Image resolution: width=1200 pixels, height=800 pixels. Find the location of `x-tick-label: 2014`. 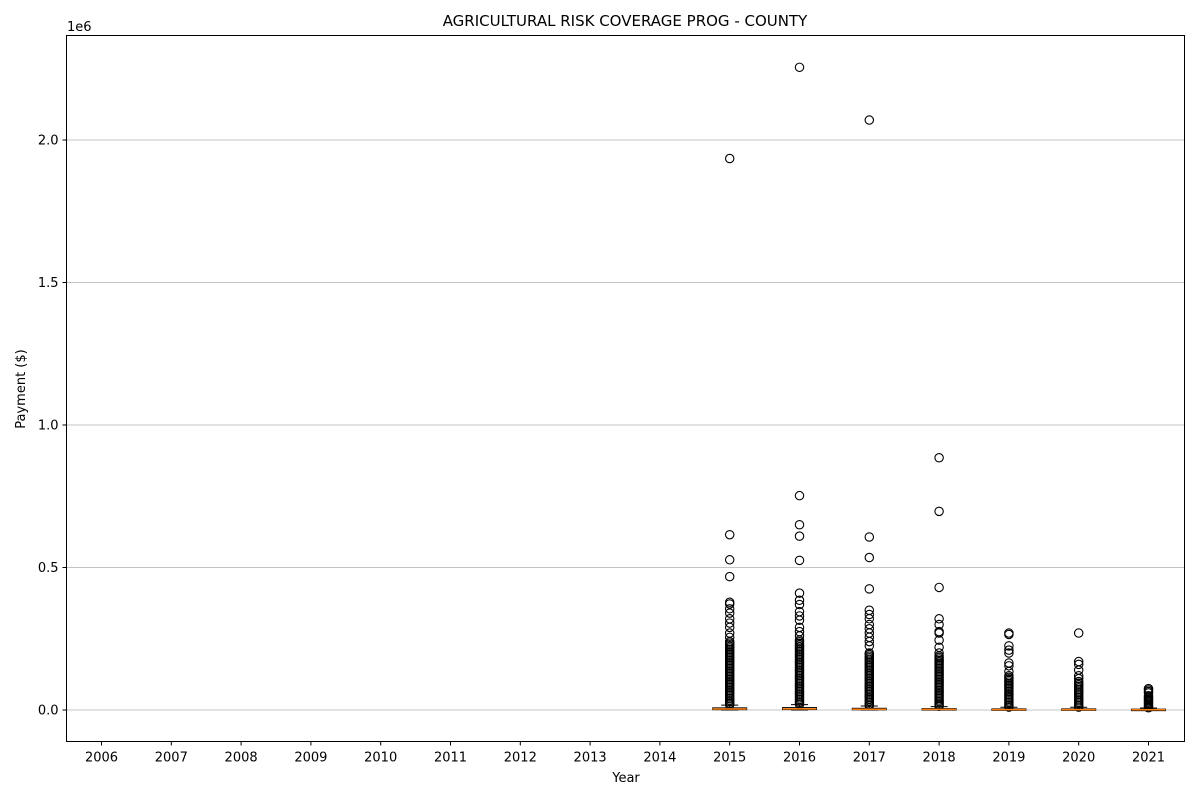

x-tick-label: 2014 is located at coordinates (659, 758).